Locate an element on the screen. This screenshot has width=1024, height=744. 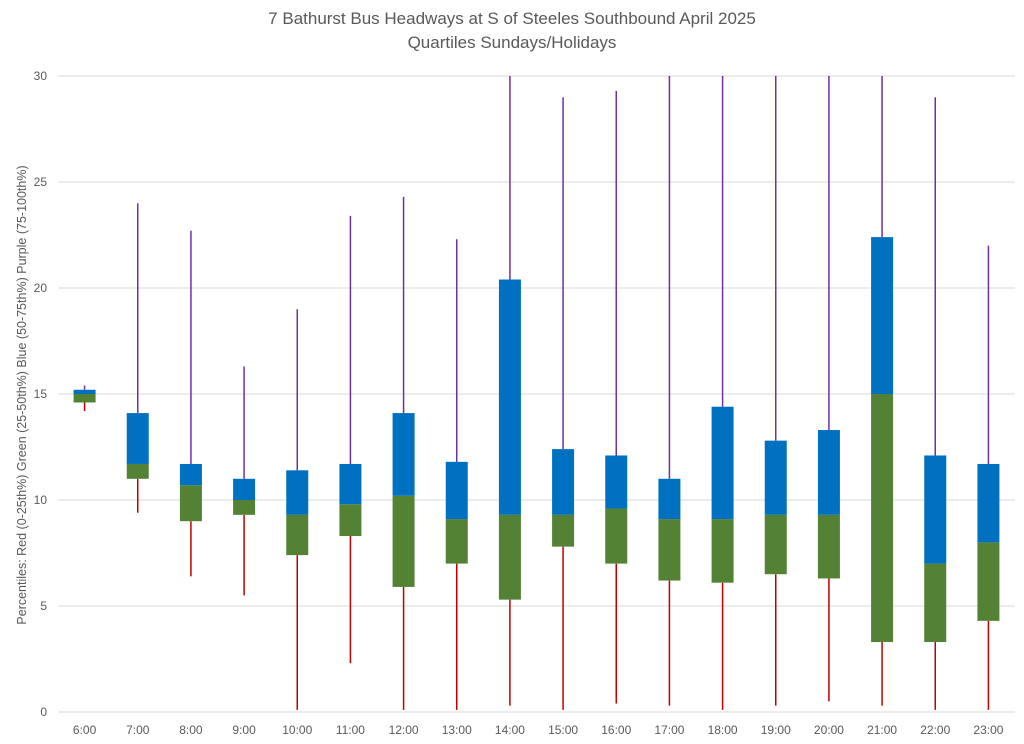
box-8:00 is located at coordinates (190, 403).